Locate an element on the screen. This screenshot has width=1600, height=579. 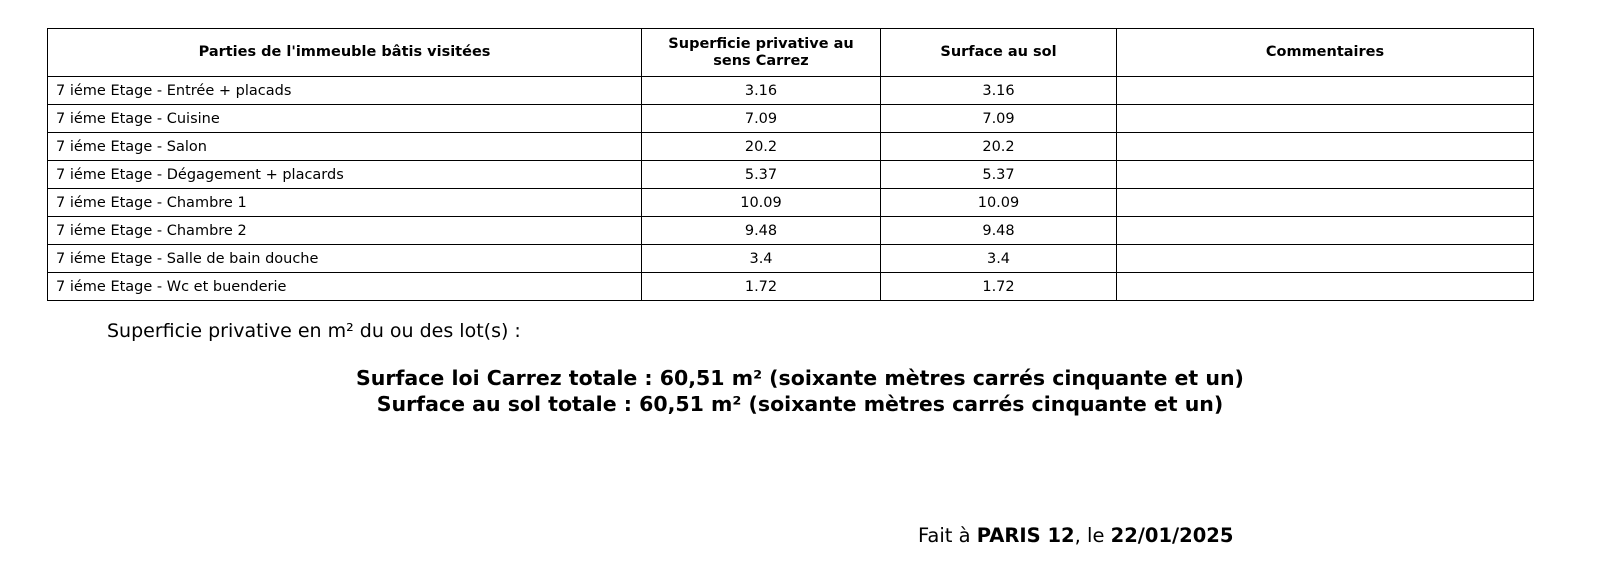
sol-cell: 3.4 is located at coordinates (998, 258).